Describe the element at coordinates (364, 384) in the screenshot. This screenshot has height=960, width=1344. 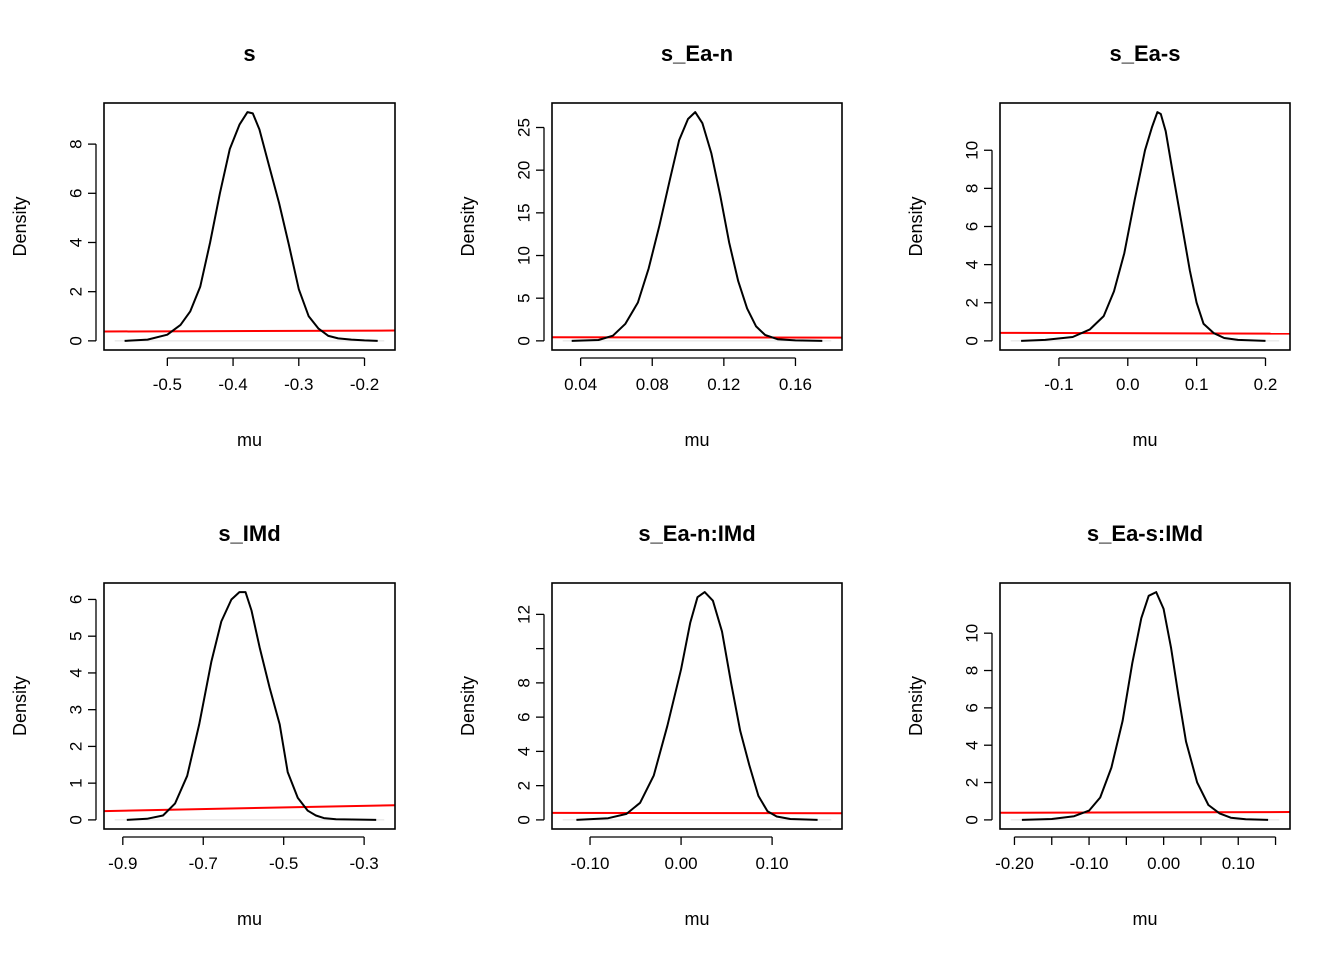
I see `x-tick-label: -0.2` at that location.